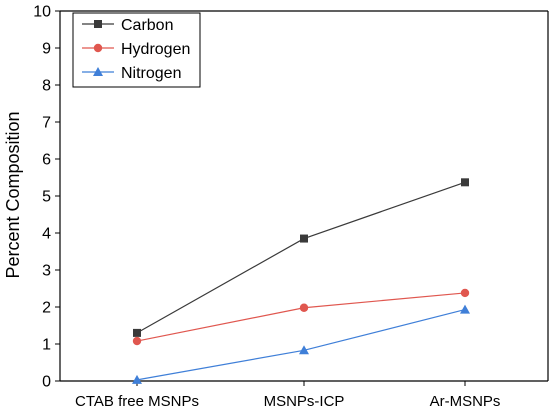 The width and height of the screenshot is (550, 415). Describe the element at coordinates (155, 49) in the screenshot. I see `legend-label-hydrogen: Hydrogen` at that location.